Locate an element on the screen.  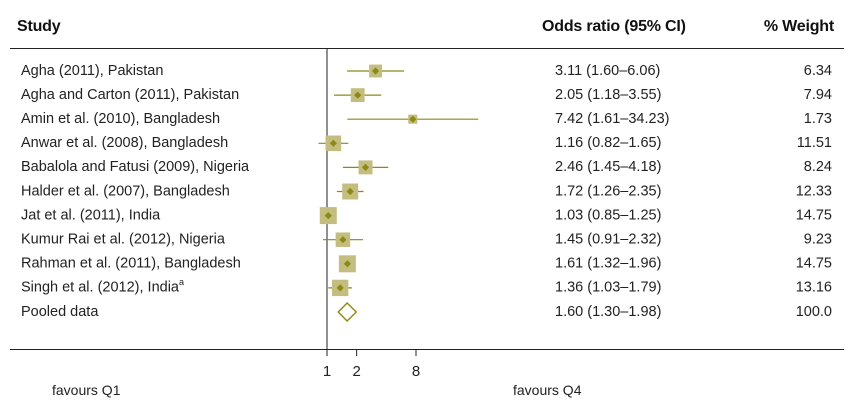
odds-ratio-ci: 1.61 (1.32–1.96) is located at coordinates (608, 264).